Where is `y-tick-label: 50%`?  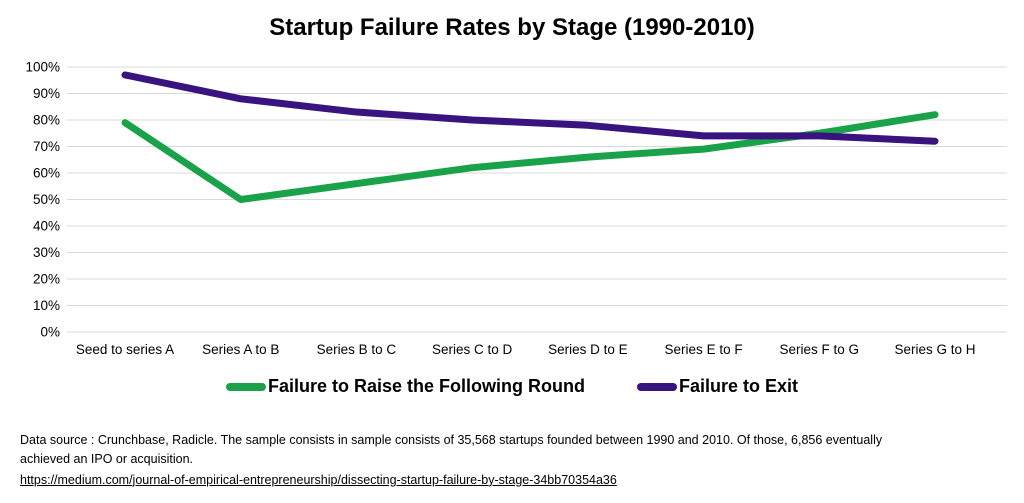
y-tick-label: 50% is located at coordinates (46, 199).